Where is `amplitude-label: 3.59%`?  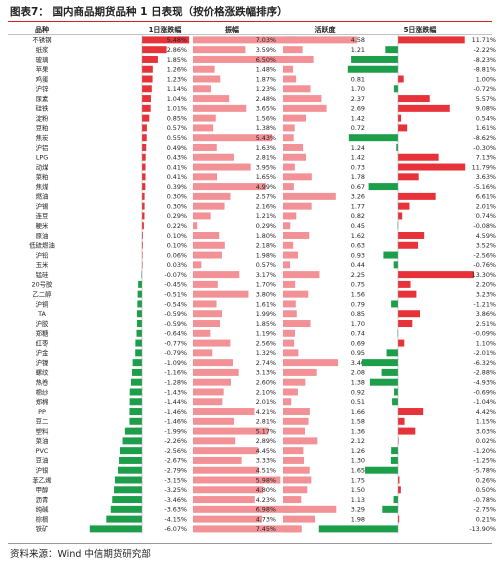
amplitude-label: 3.59% is located at coordinates (266, 50).